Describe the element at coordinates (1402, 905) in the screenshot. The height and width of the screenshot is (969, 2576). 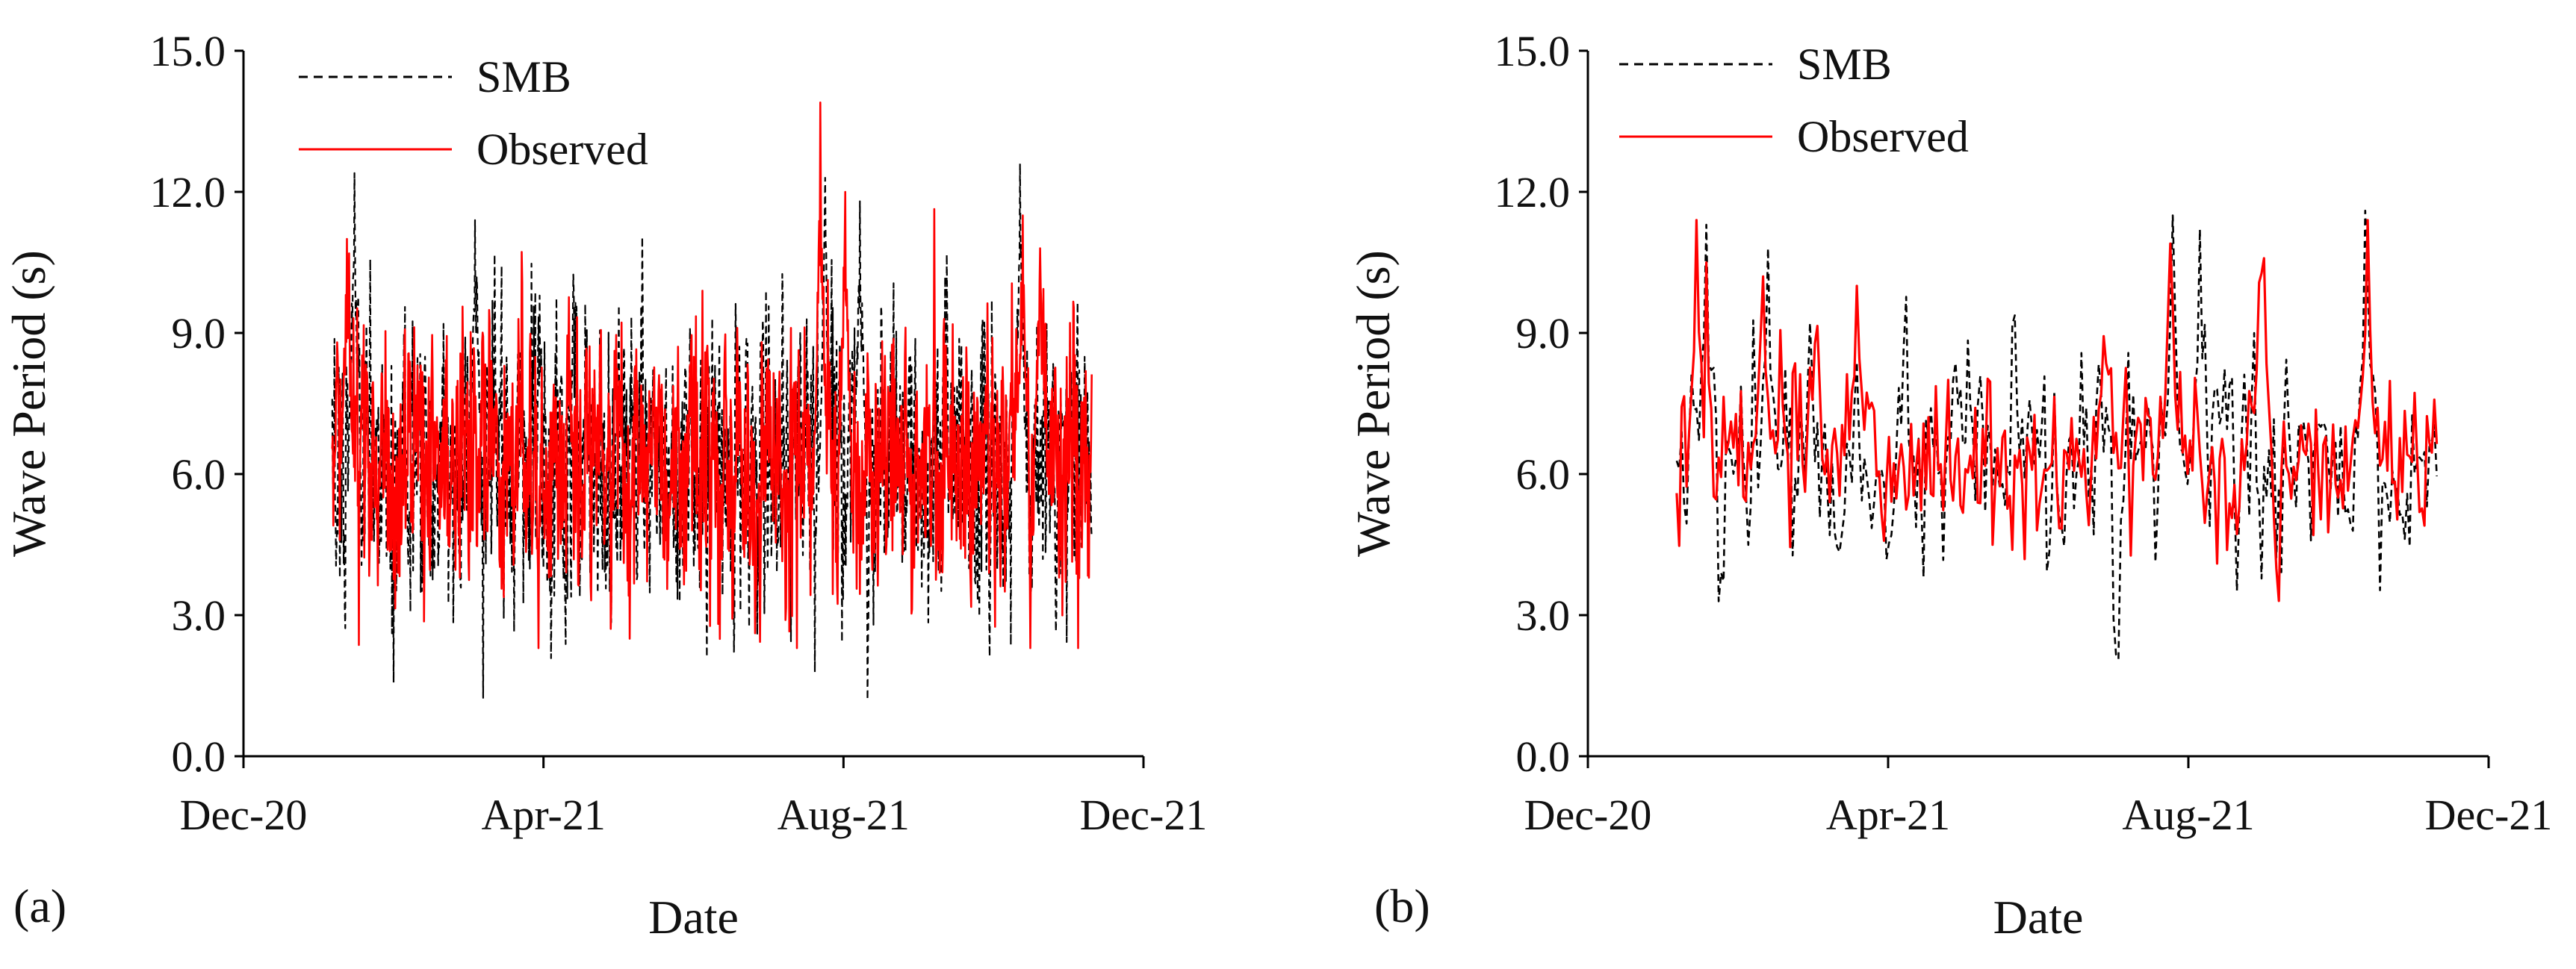
I see `panel-label: (b)` at that location.